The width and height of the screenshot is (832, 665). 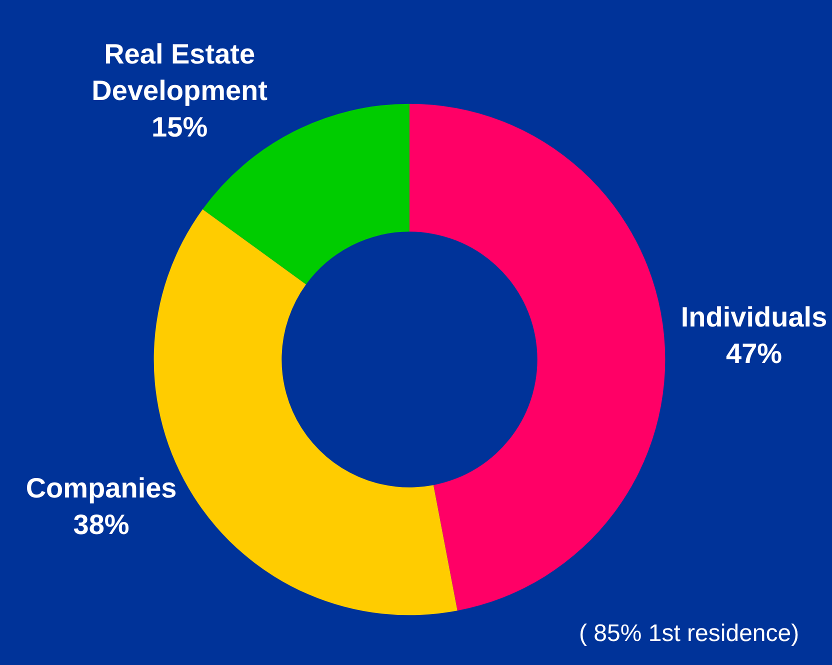 What do you see at coordinates (101, 524) in the screenshot?
I see `data-label: 38%` at bounding box center [101, 524].